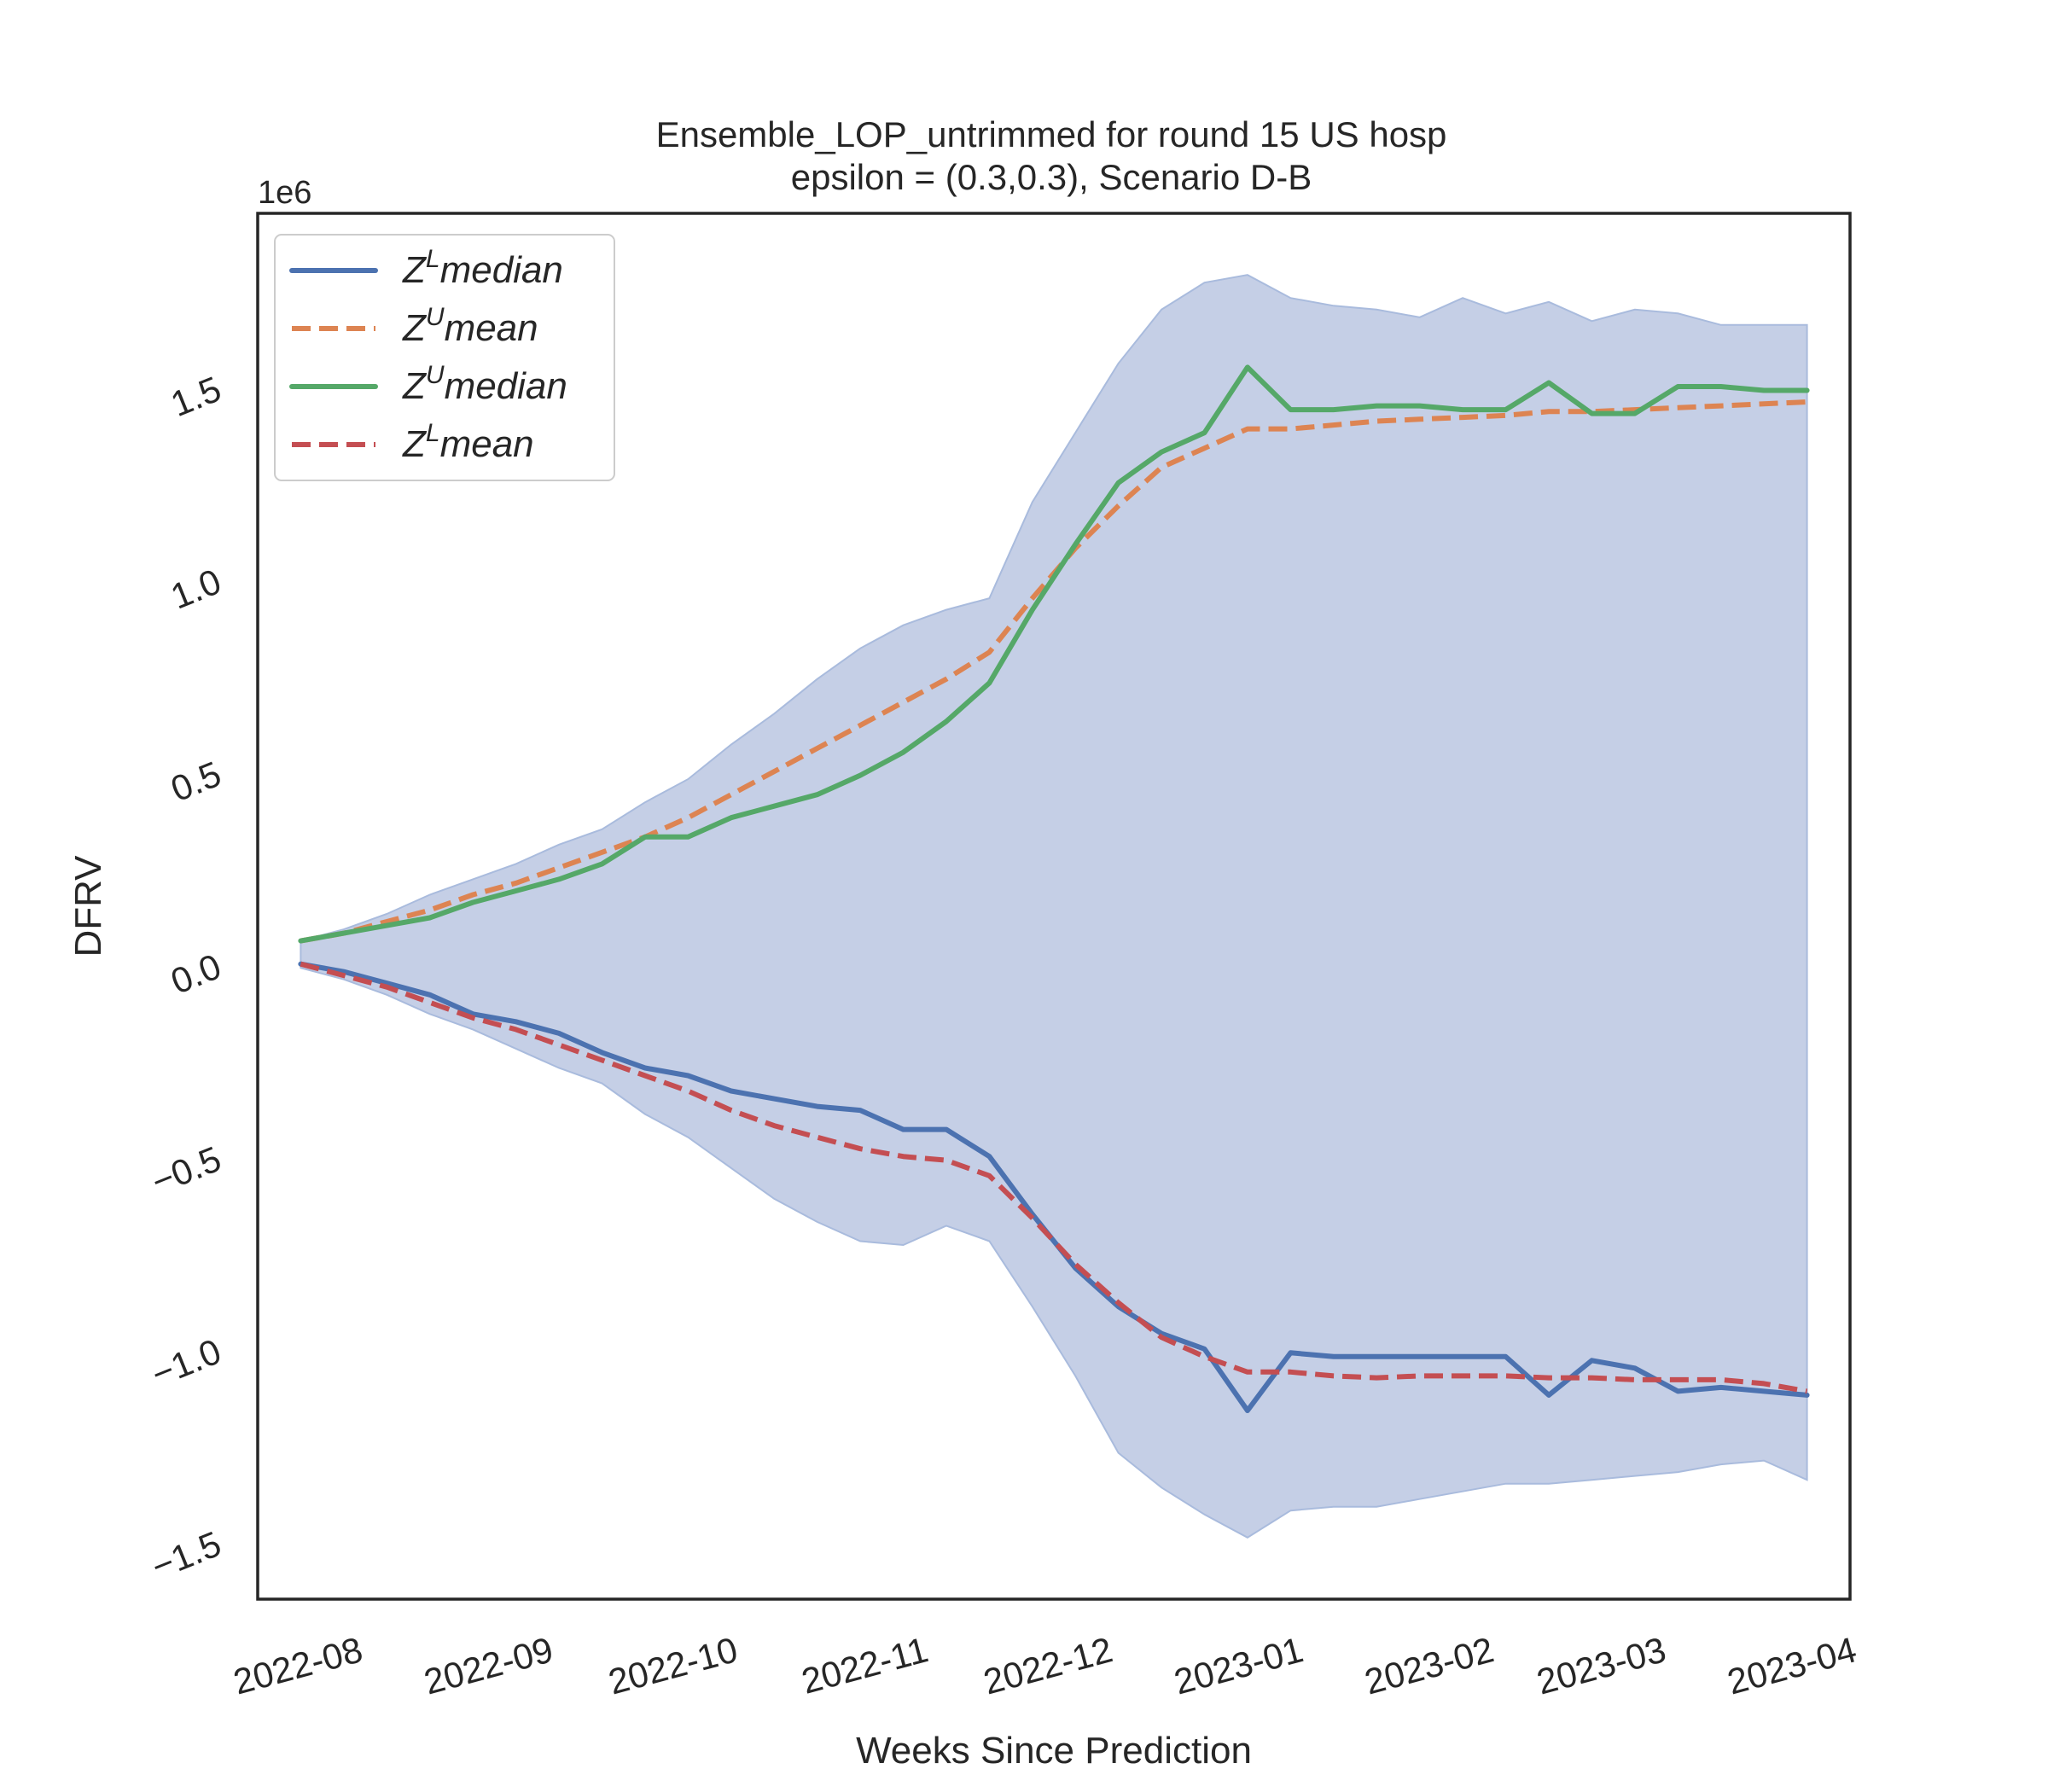 This screenshot has width=2048, height=1792. Describe the element at coordinates (483, 268) in the screenshot. I see `legend-label: ZLmedian` at that location.